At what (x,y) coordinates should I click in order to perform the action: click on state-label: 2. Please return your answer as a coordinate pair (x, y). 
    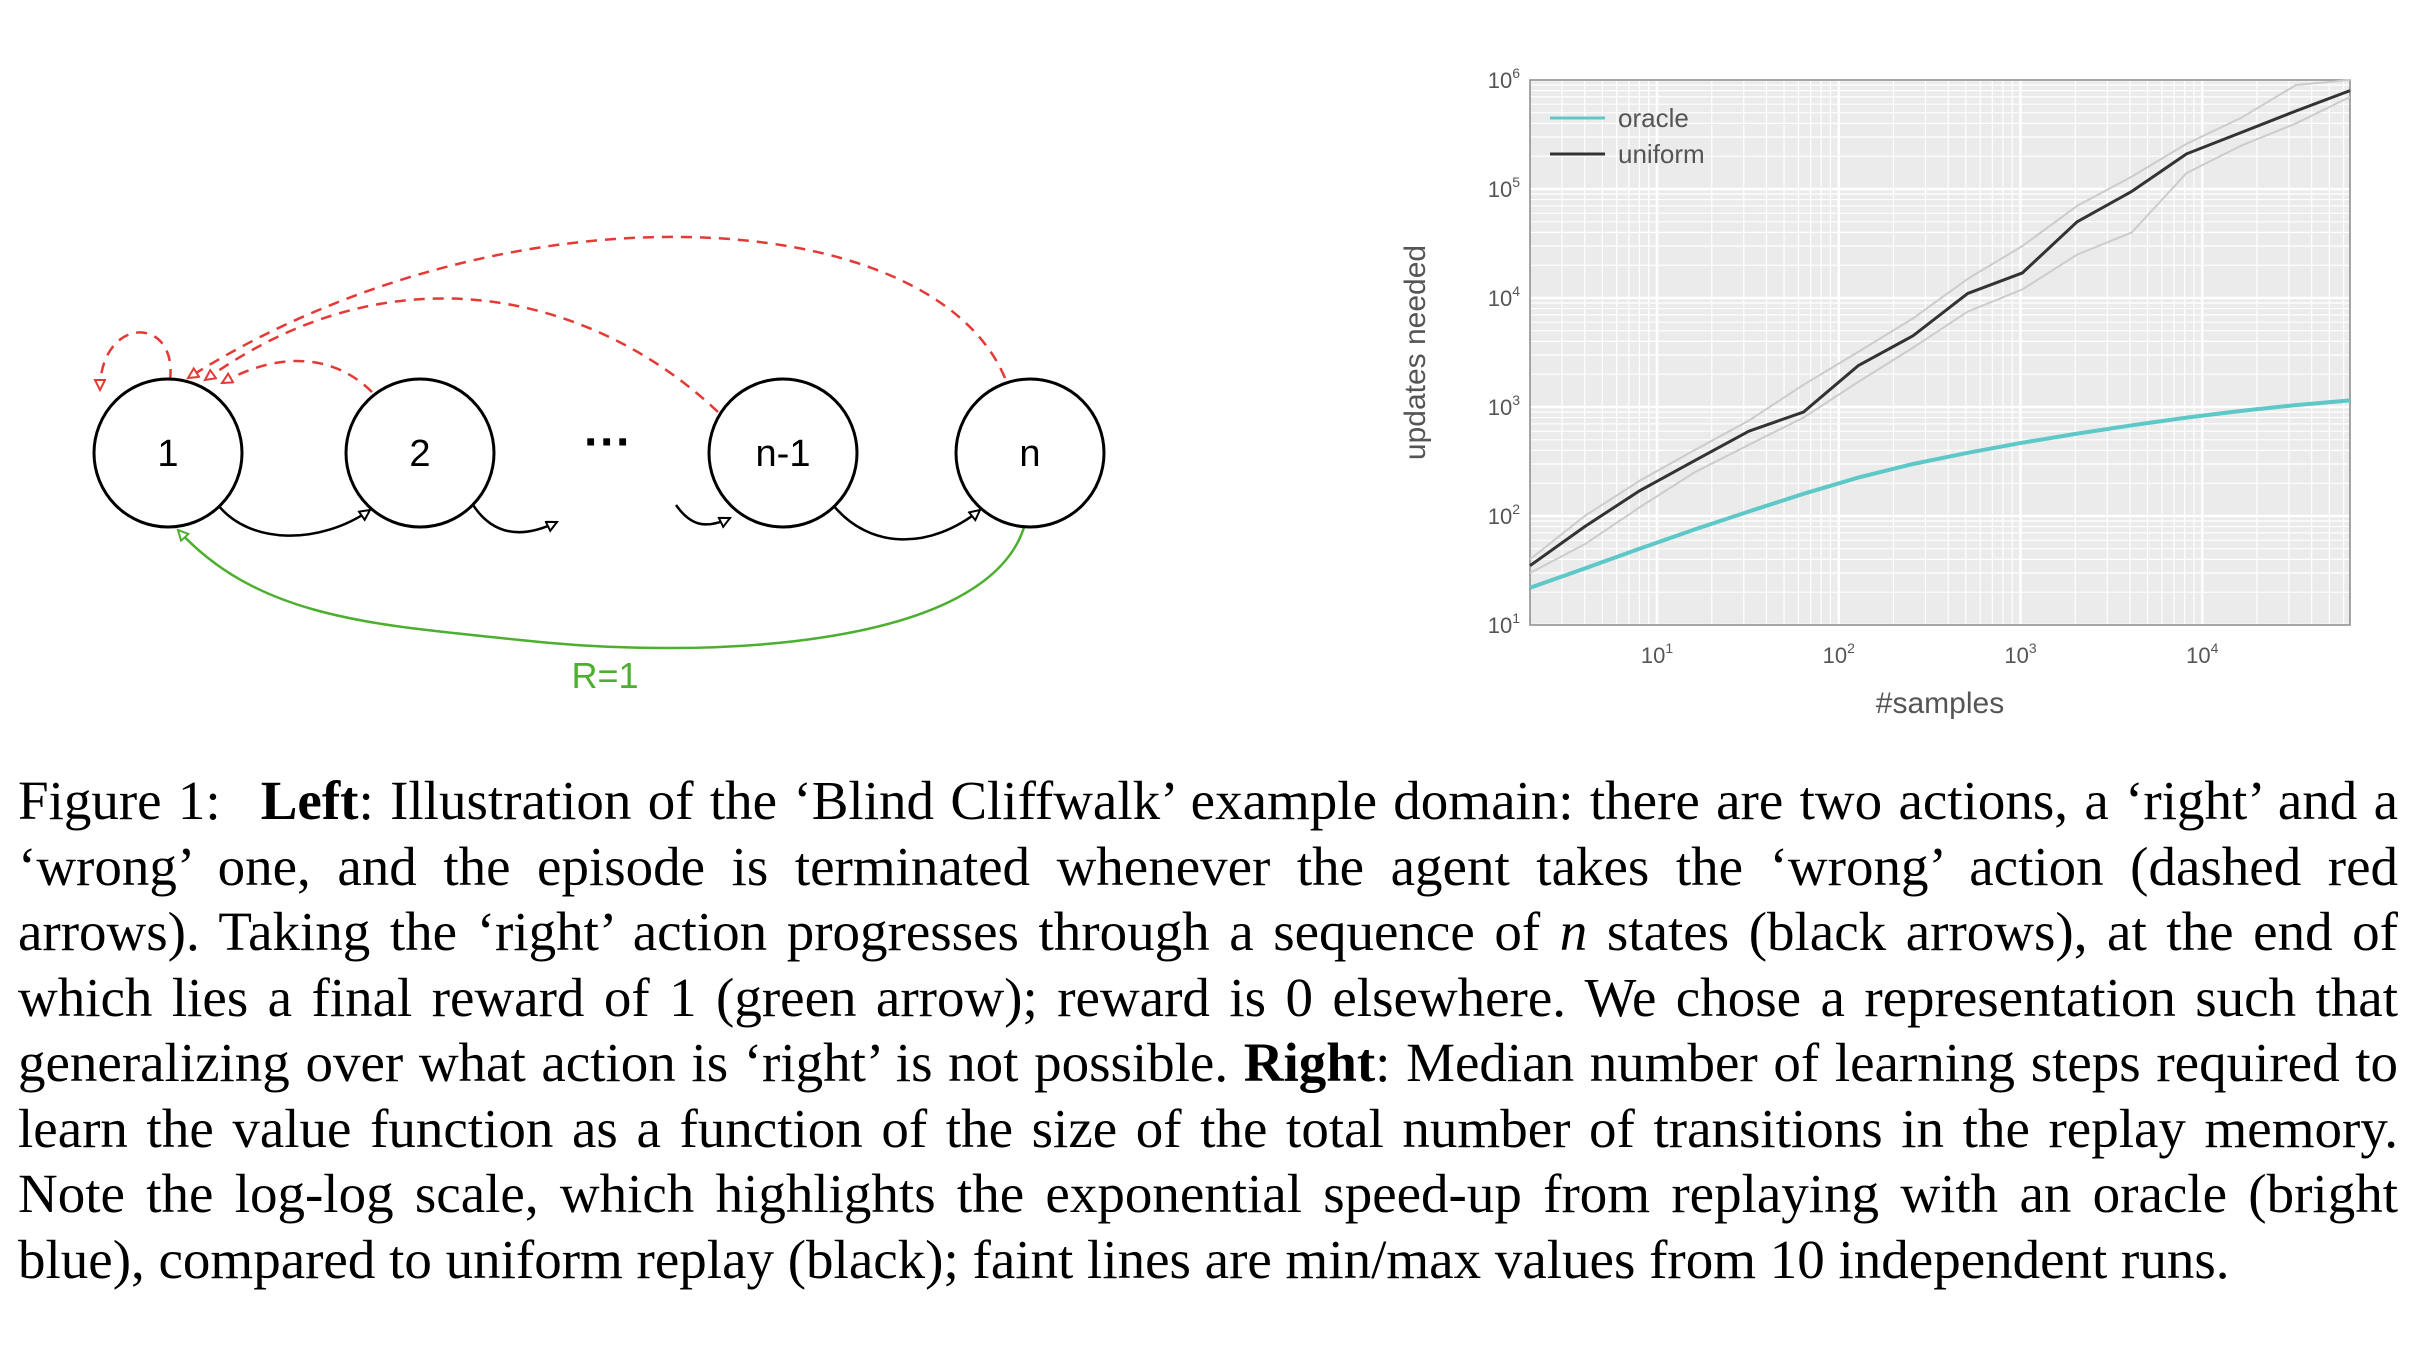
    Looking at the image, I should click on (419, 454).